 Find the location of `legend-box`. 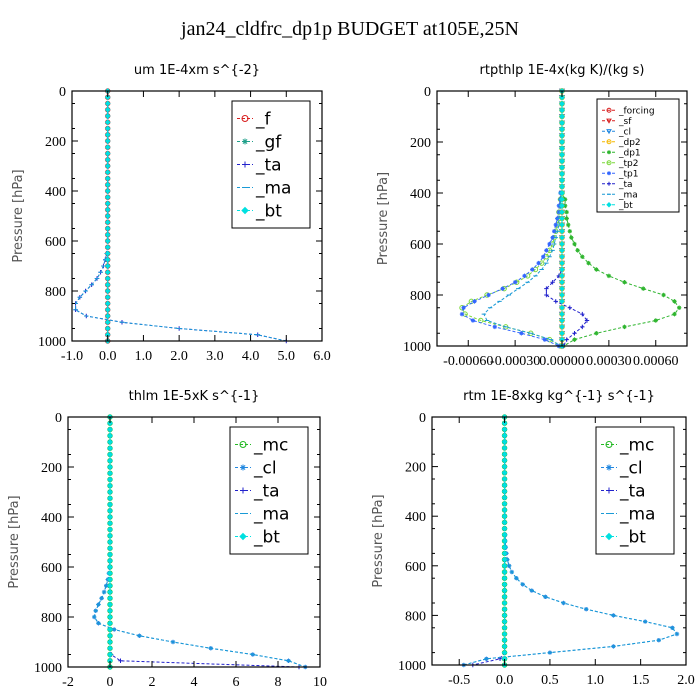

legend-box is located at coordinates (638, 155).